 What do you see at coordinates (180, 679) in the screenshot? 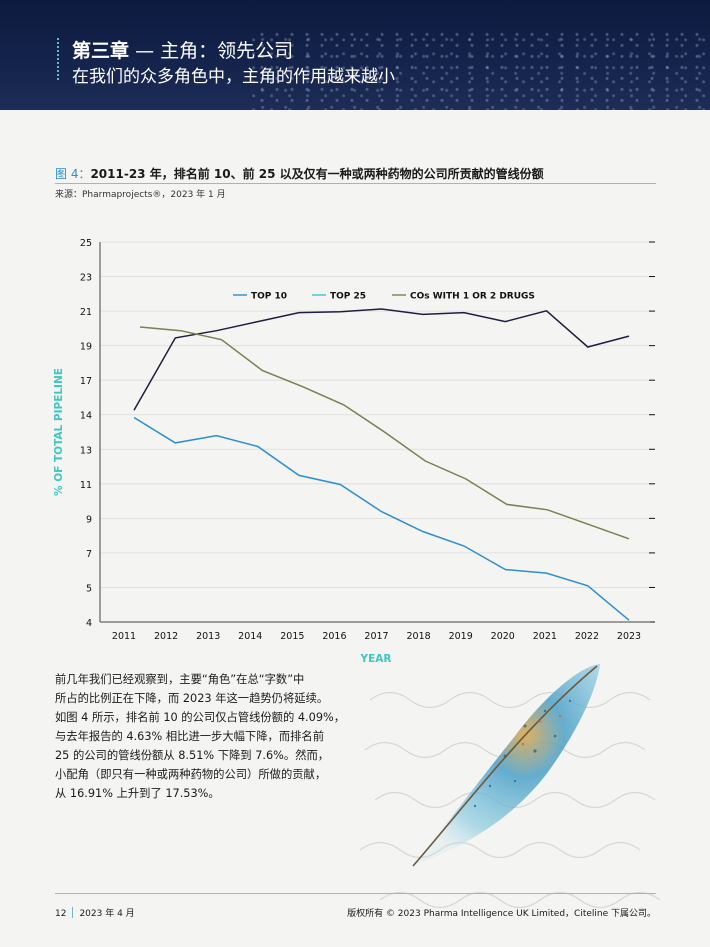
I see `body-line: 前几年我们已经观察到，主要“角色”在总“字数”中` at bounding box center [180, 679].